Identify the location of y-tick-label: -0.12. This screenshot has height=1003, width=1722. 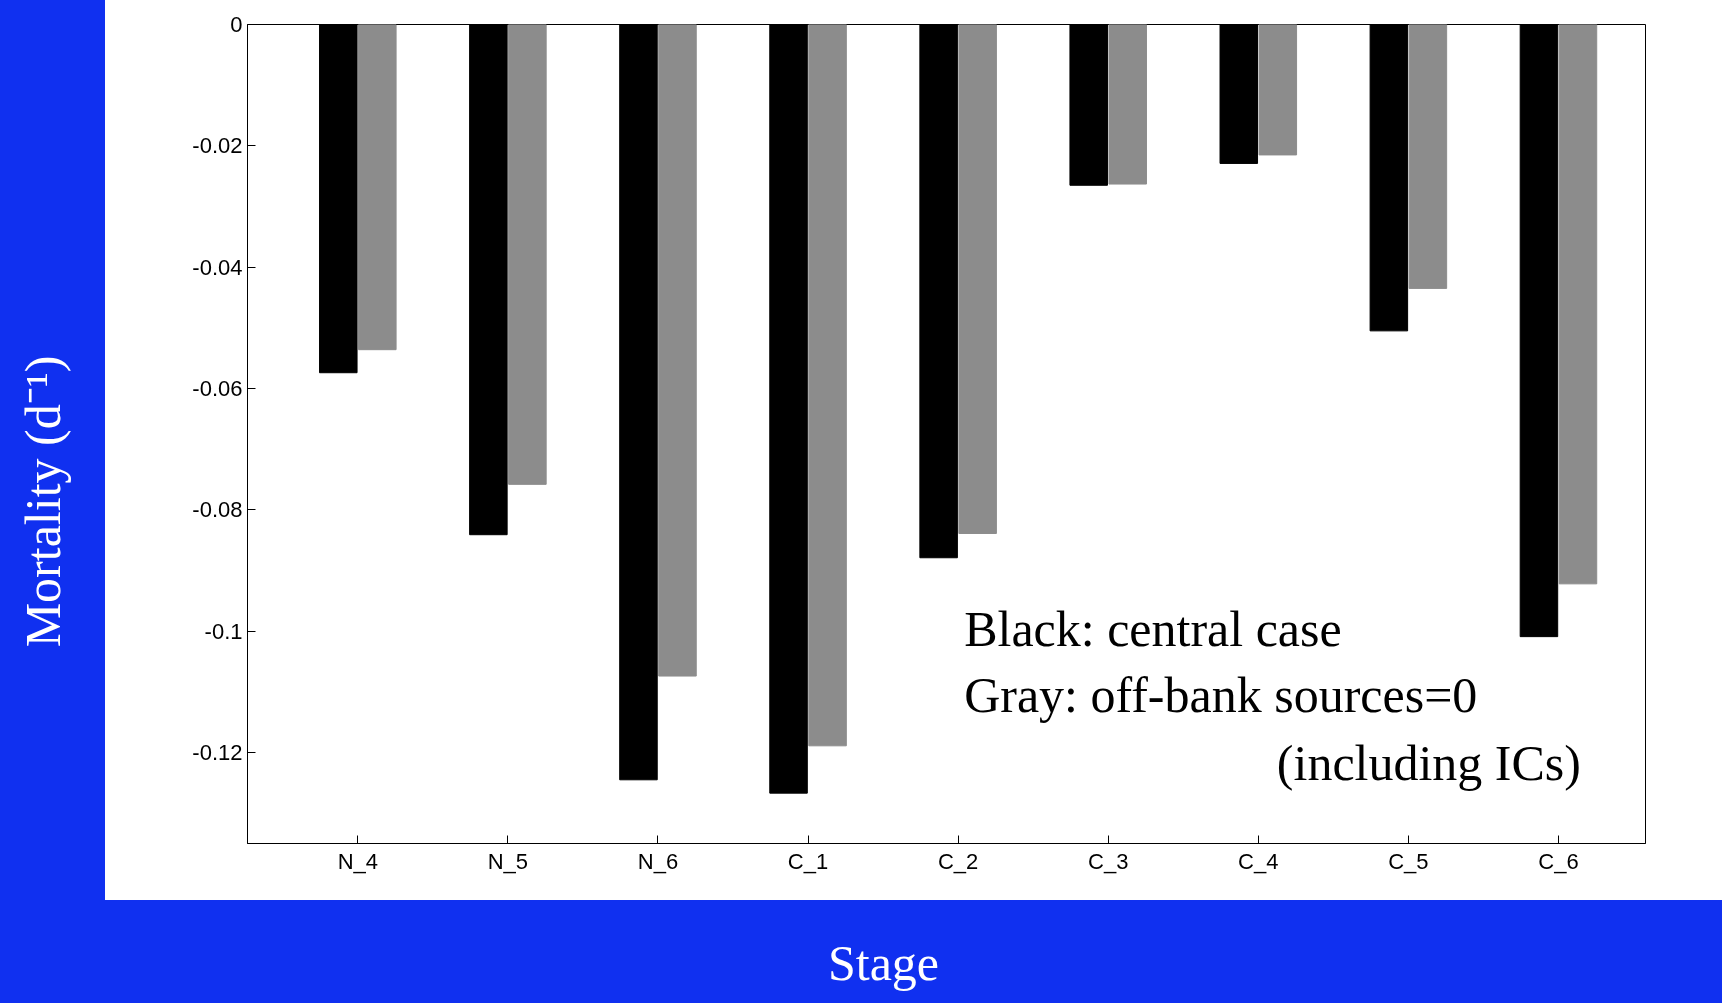
(217, 752).